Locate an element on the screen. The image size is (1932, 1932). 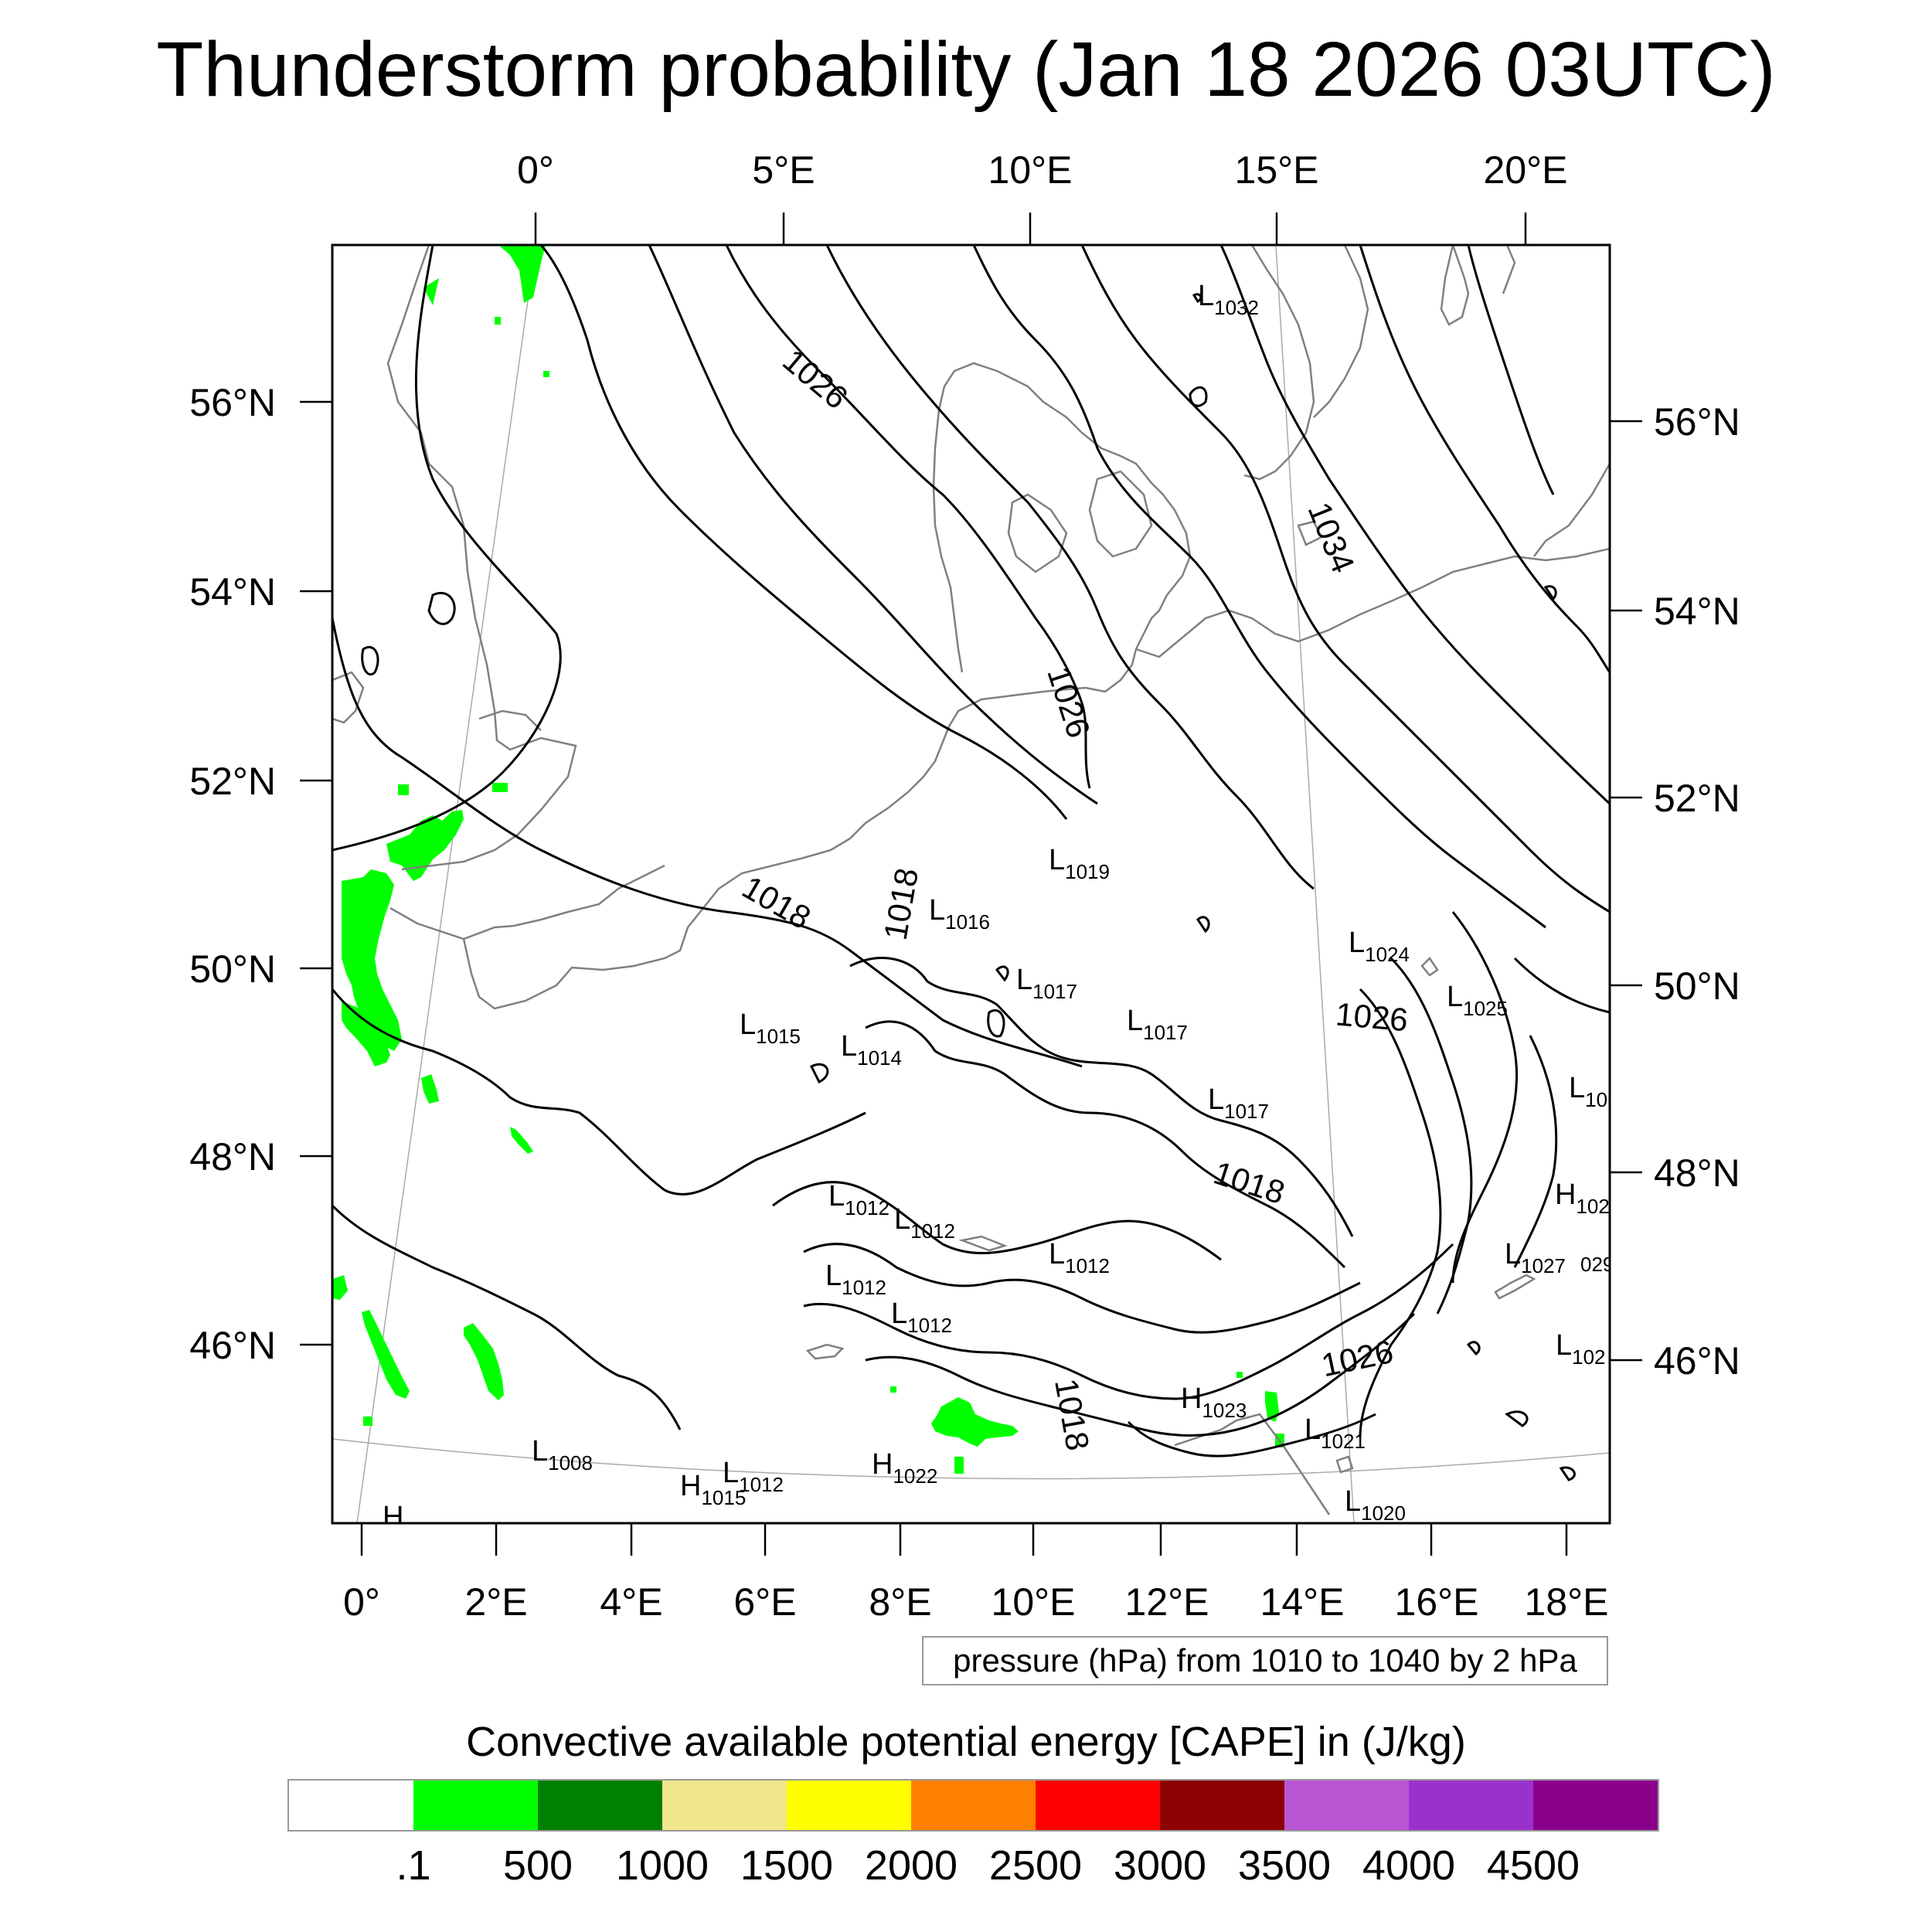
tick-label: 46°N is located at coordinates (1697, 1361).